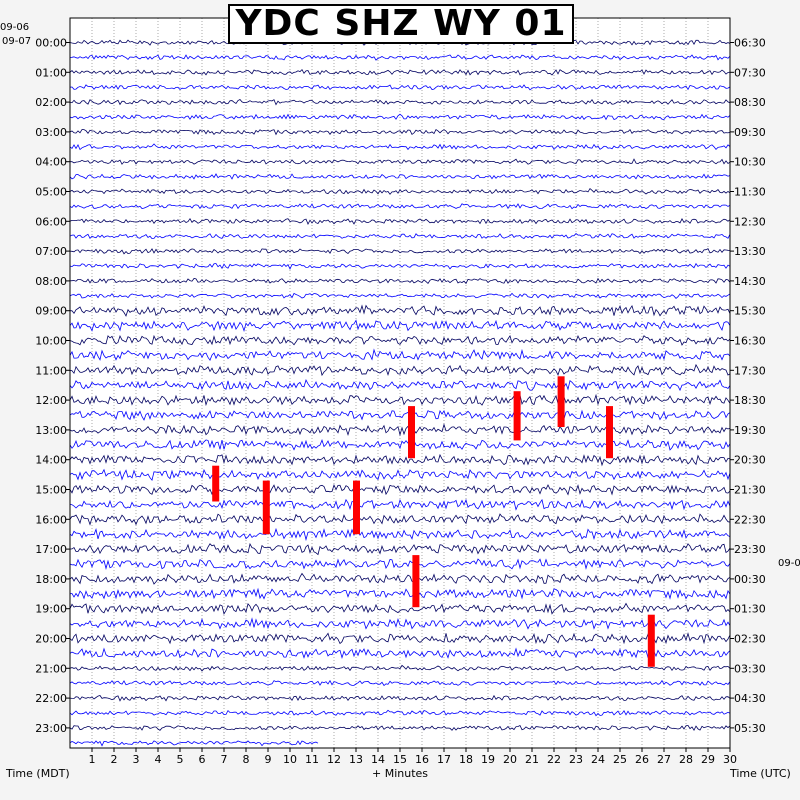 This screenshot has width=800, height=800. What do you see at coordinates (400, 759) in the screenshot?
I see `x-tick-label: 15` at bounding box center [400, 759].